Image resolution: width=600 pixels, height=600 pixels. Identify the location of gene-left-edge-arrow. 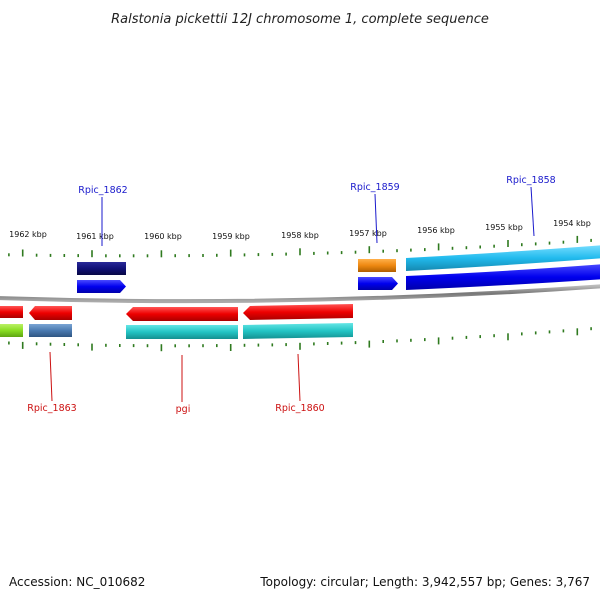
(11, 312).